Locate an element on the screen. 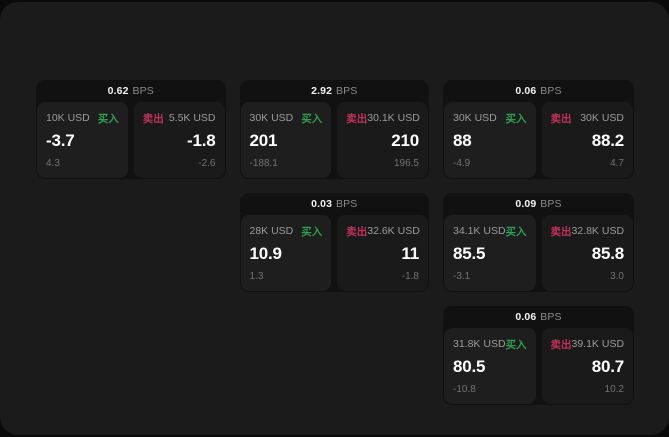  buy-side: 30K USD 买入 201 -188.1 is located at coordinates (286, 140).